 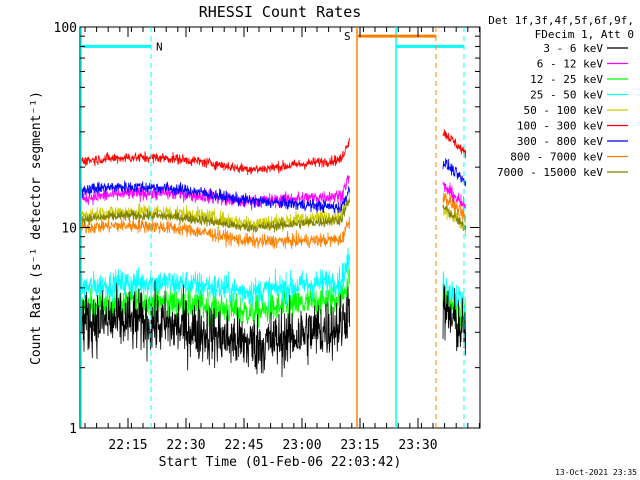 I want to click on y-axis-label: Count Rate (s⁻¹ detector segment⁻¹), so click(x=36, y=228).